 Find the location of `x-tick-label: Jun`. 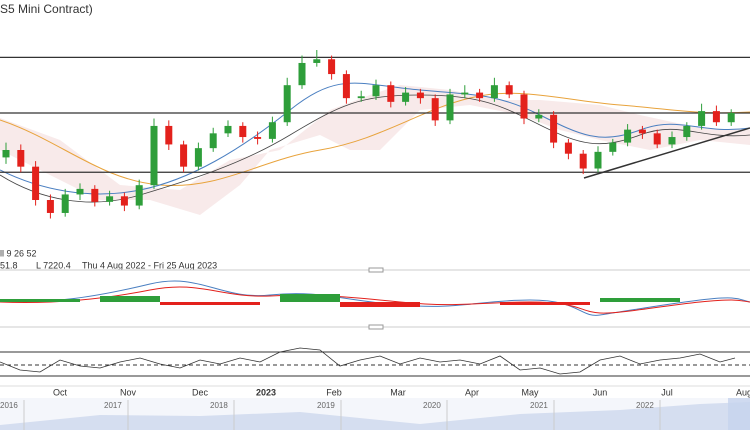

x-tick-label: Jun is located at coordinates (600, 392).